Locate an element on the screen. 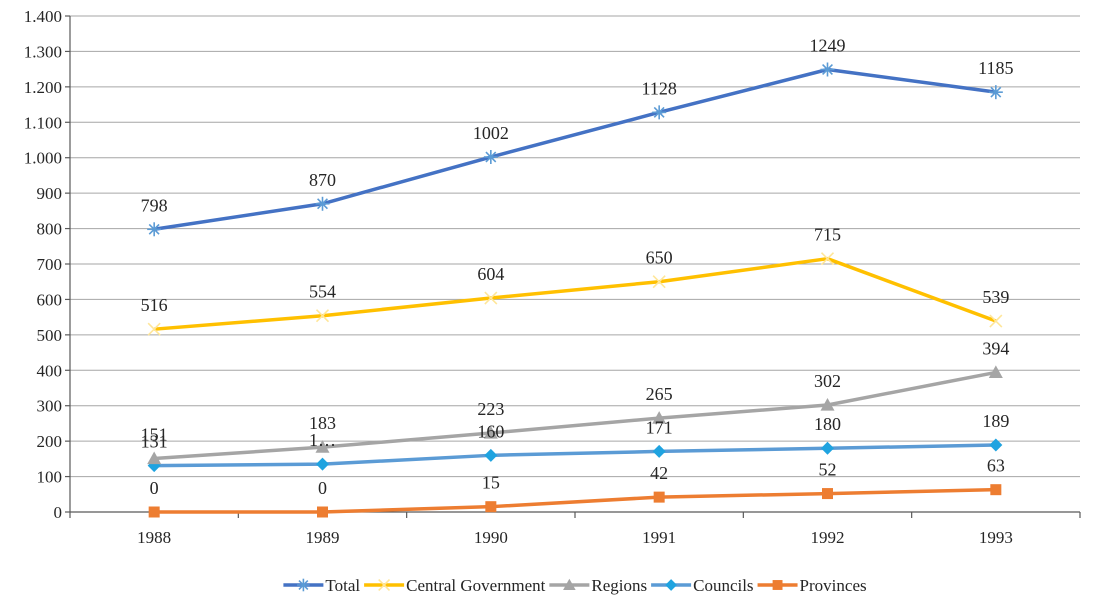 The image size is (1110, 599). data-label: 394 is located at coordinates (995, 348).